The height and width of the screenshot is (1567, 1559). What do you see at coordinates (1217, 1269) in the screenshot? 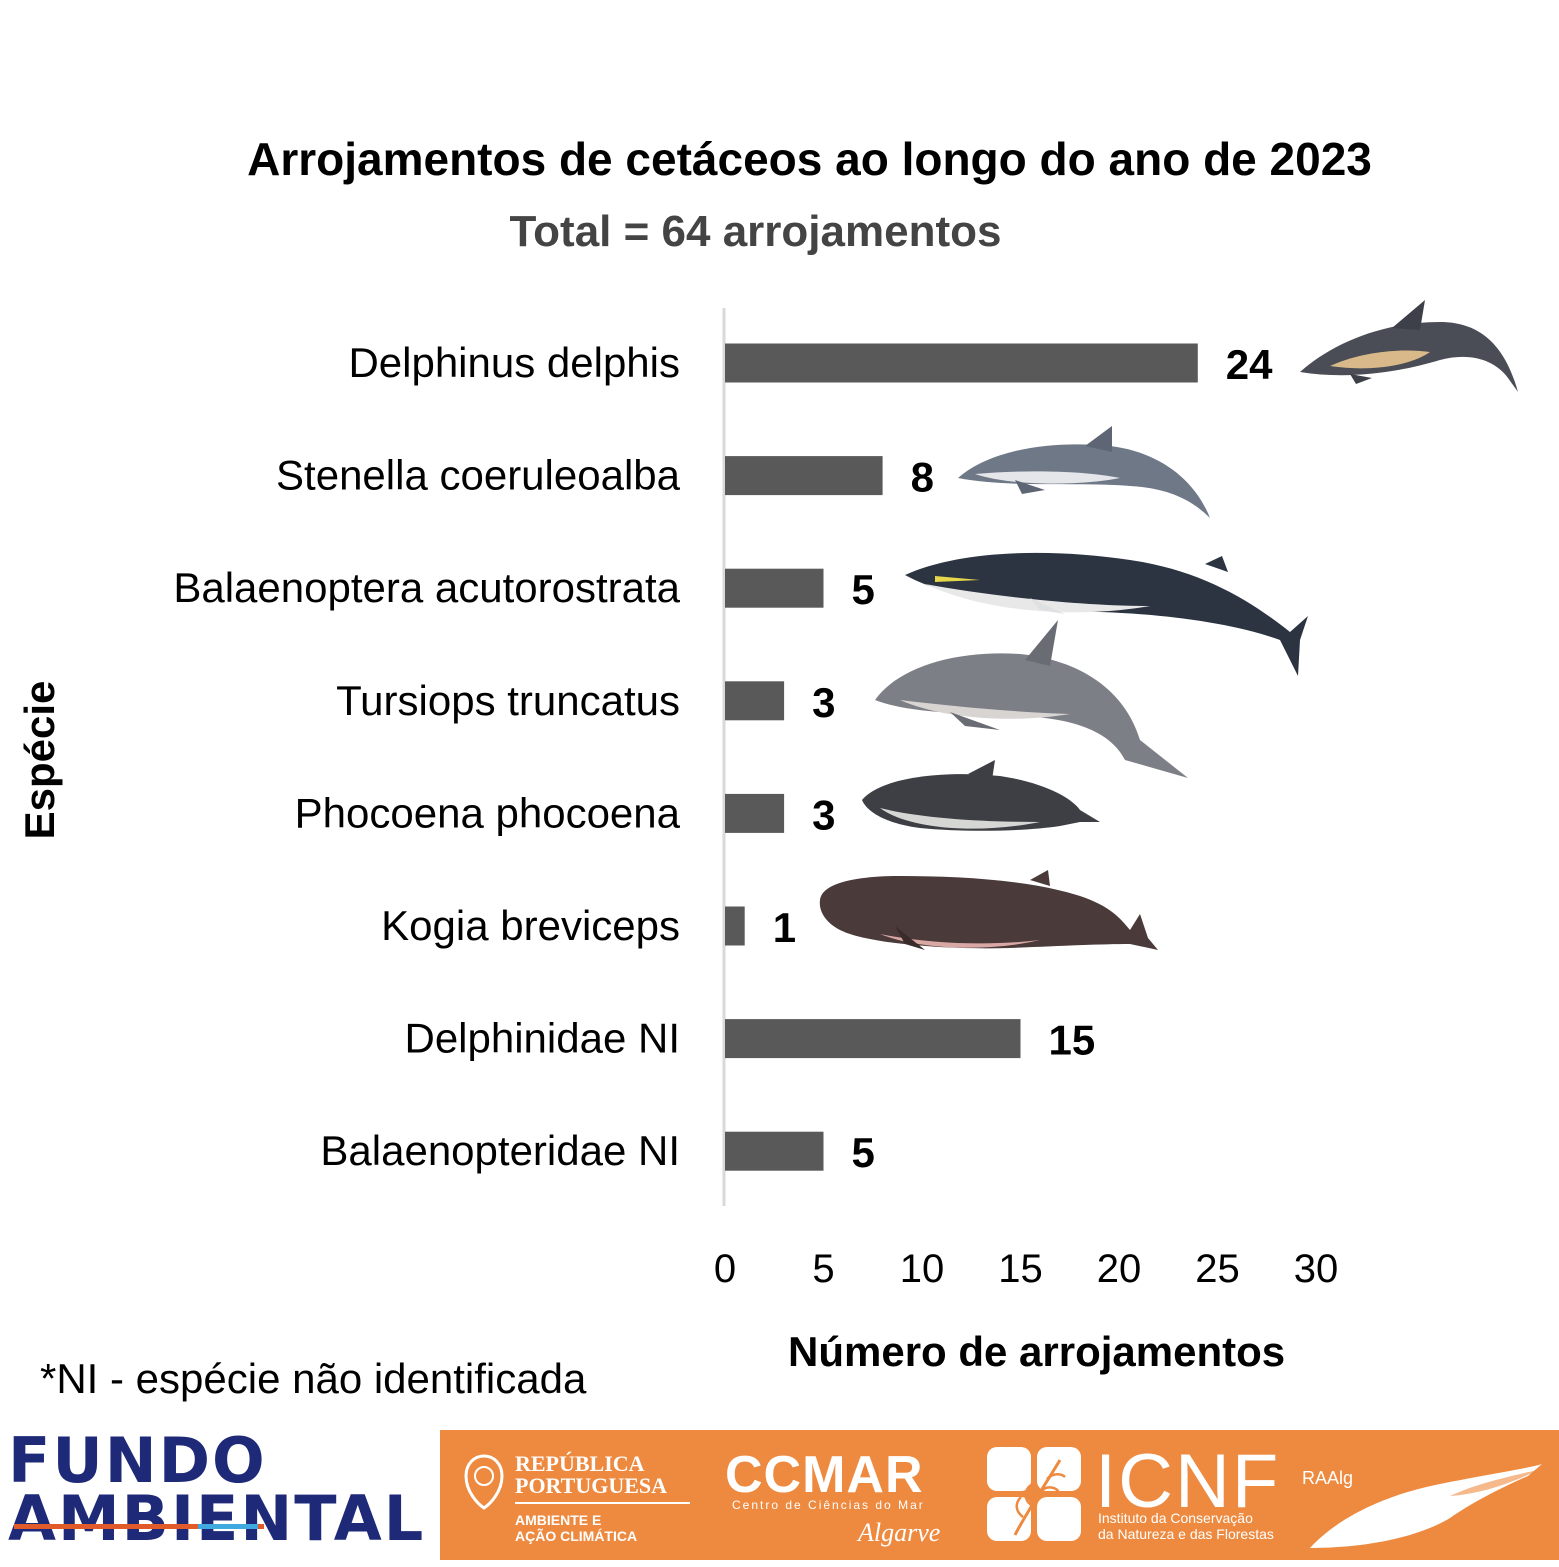
I see `x-tick-label: 25` at bounding box center [1217, 1269].